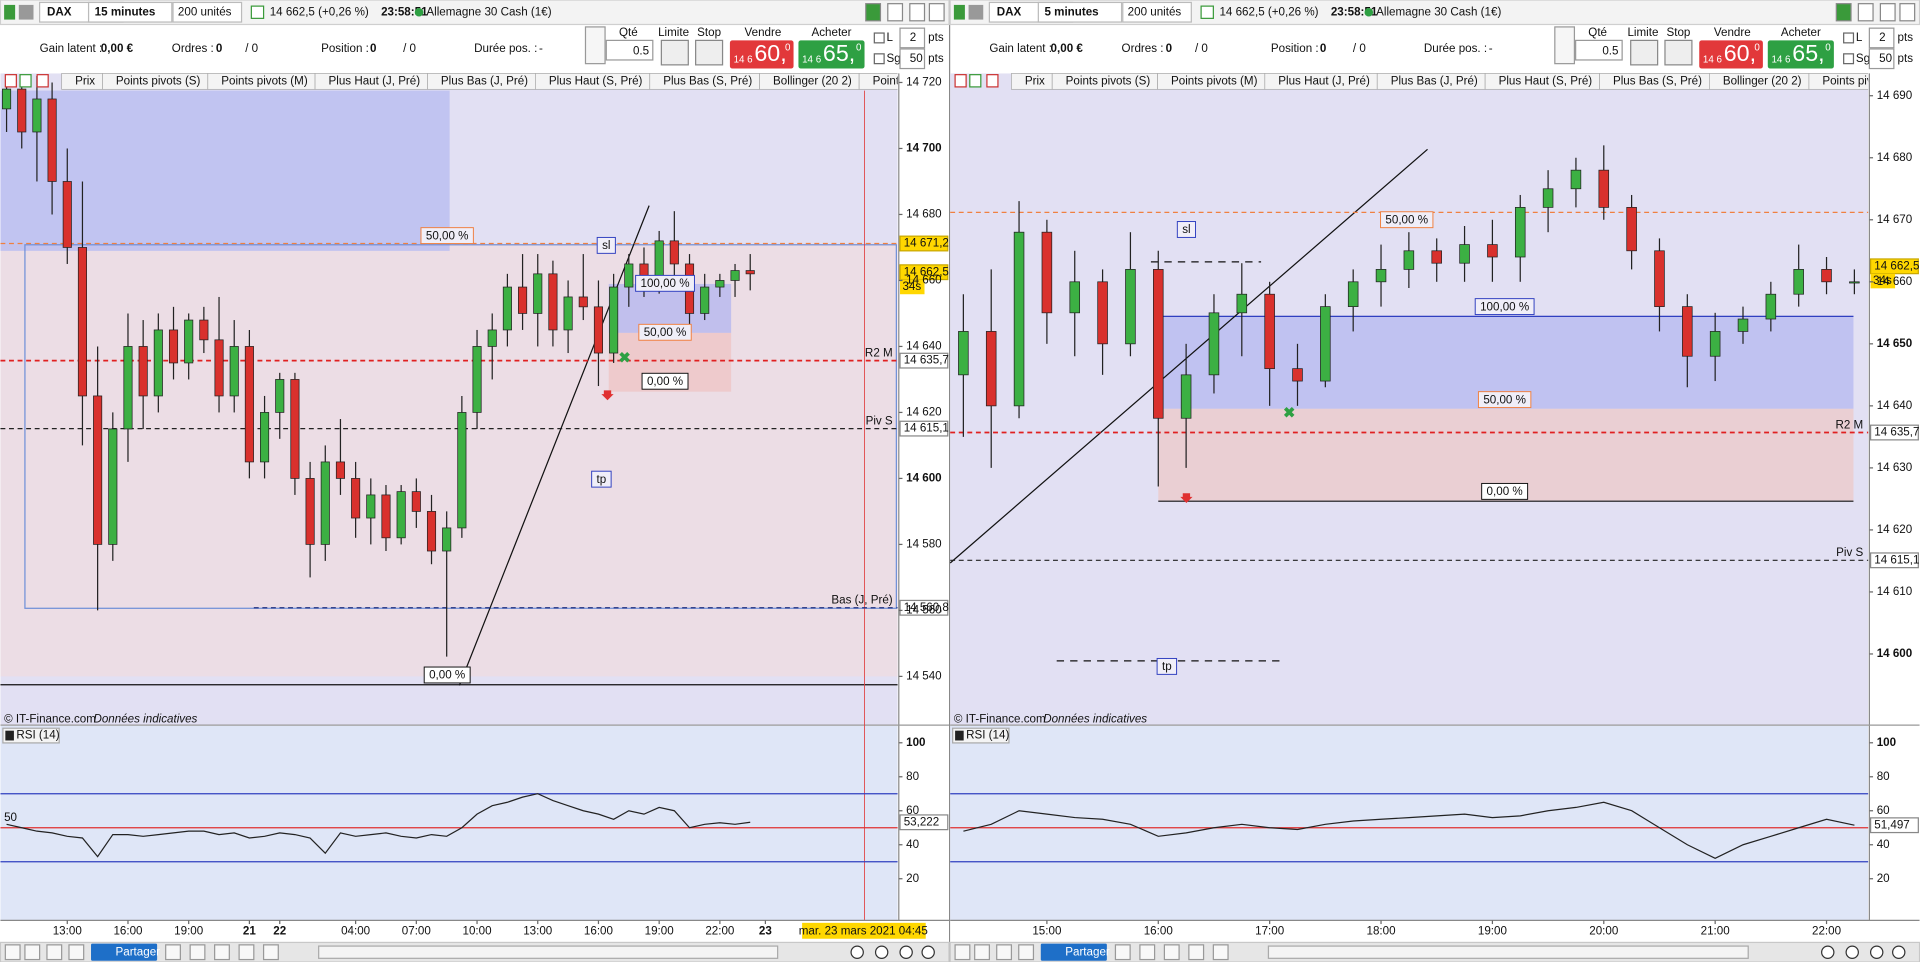 The image size is (1920, 962). I want to click on rsi-tick-label: 20, so click(1883, 878).